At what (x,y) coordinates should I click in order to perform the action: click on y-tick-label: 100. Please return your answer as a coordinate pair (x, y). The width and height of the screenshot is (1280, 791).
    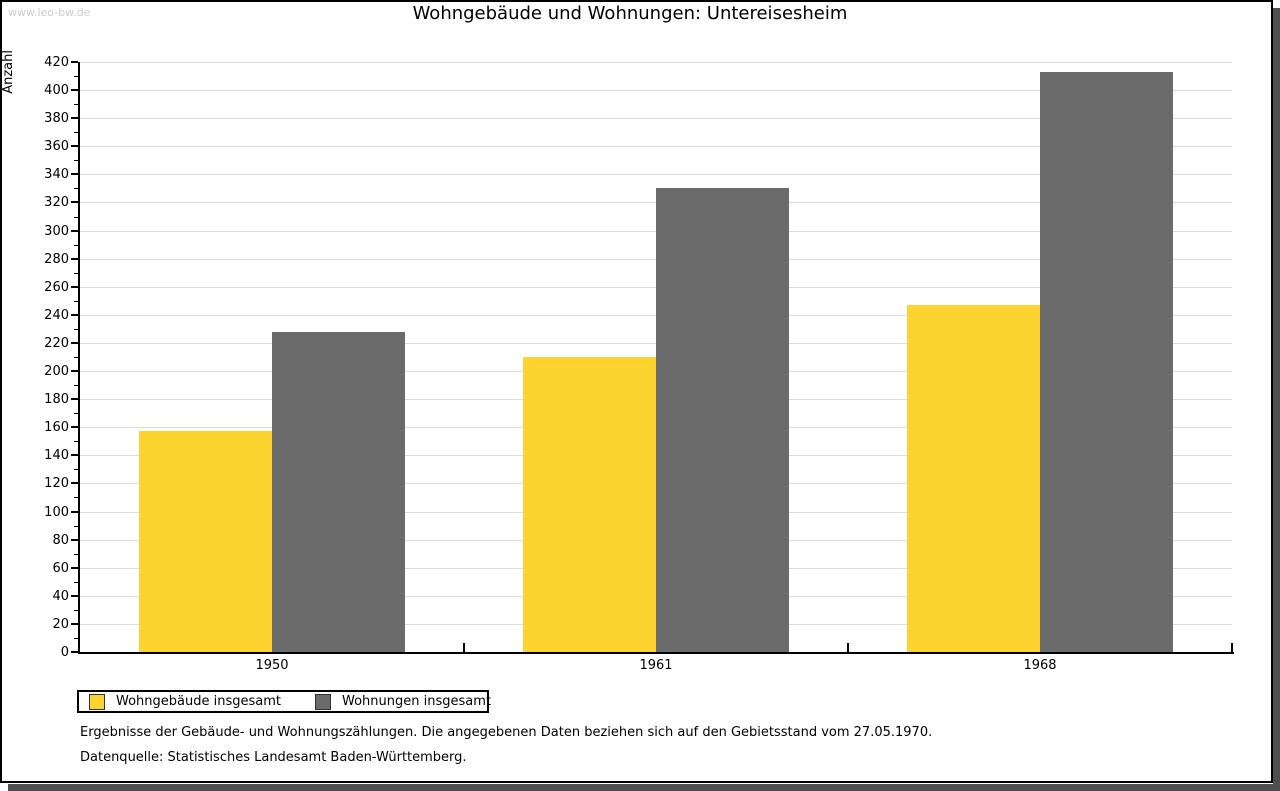
    Looking at the image, I should click on (56, 512).